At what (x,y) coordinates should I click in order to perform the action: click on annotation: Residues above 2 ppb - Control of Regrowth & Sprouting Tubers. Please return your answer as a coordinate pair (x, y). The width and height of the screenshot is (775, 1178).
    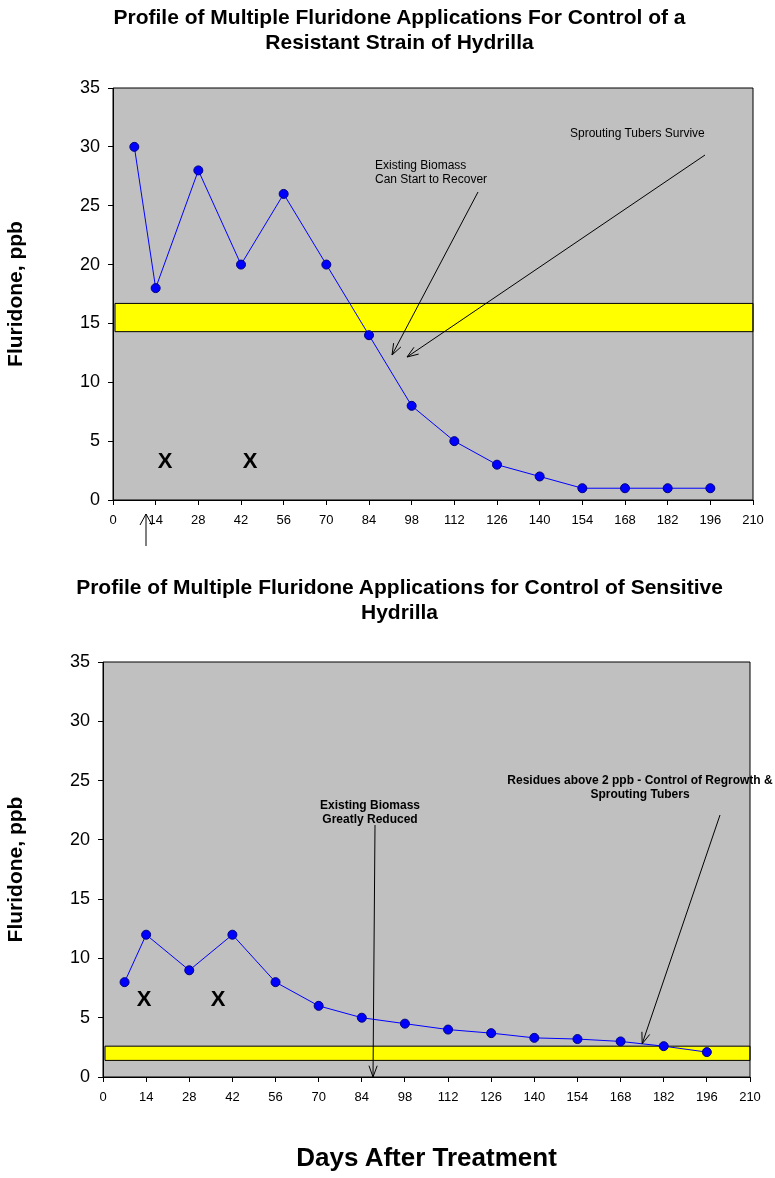
    Looking at the image, I should click on (640, 787).